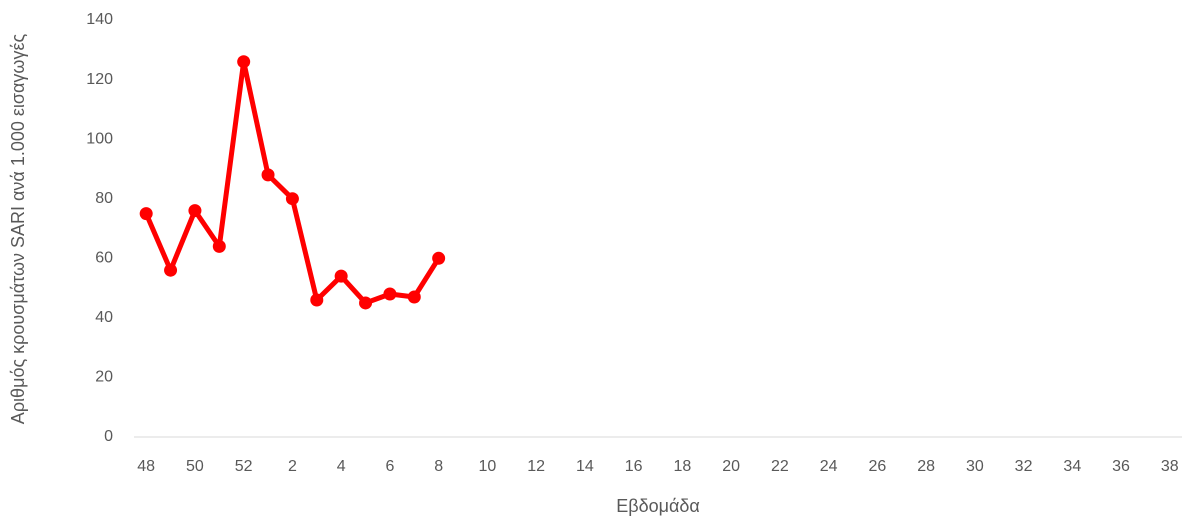 The height and width of the screenshot is (522, 1184). What do you see at coordinates (108, 436) in the screenshot?
I see `y-tick-label: 0` at bounding box center [108, 436].